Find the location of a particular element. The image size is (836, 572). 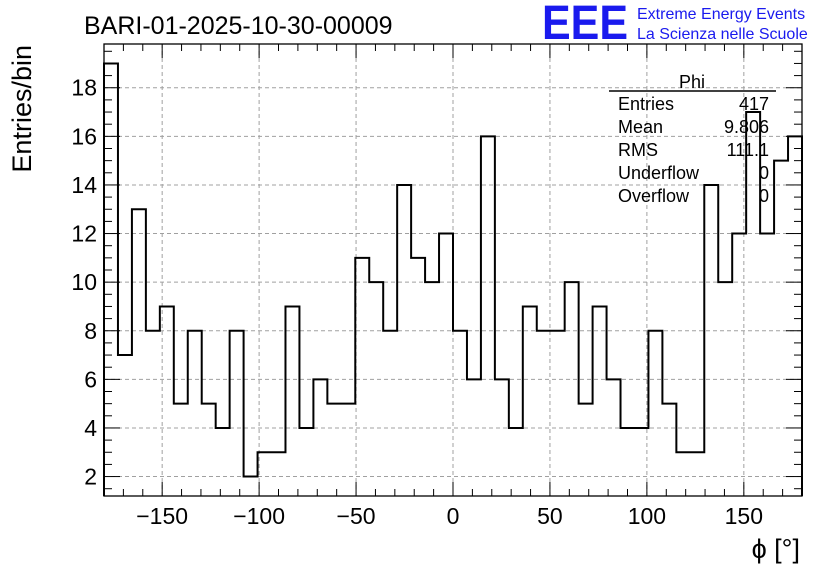

y-tick-label: 2 is located at coordinates (90, 477).